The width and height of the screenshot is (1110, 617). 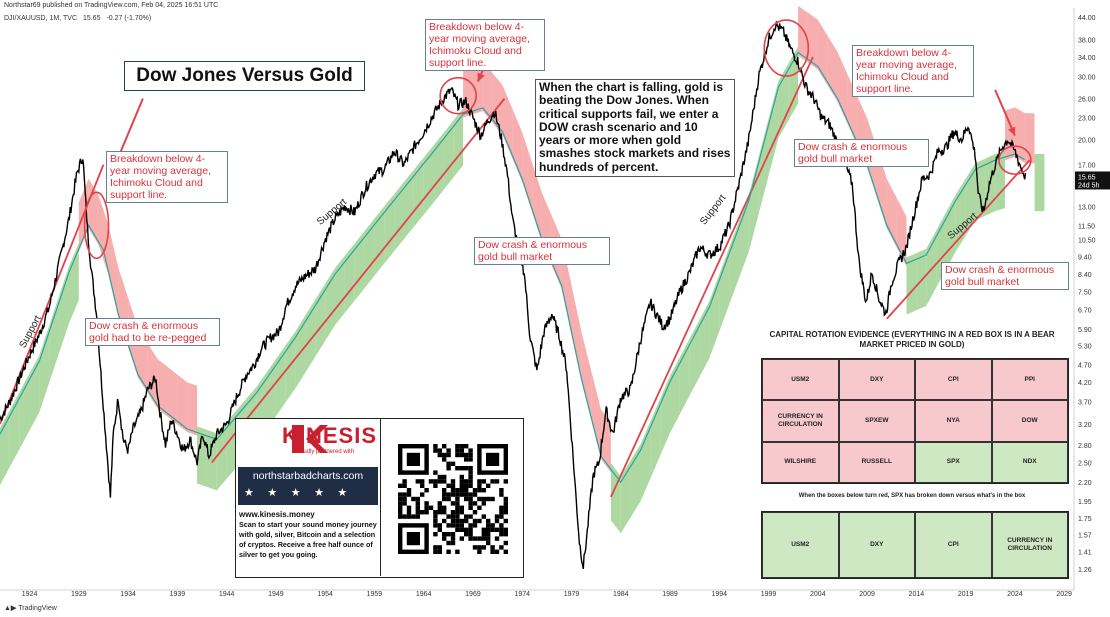 I want to click on partner-note: Proudly partnered with, so click(x=324, y=452).